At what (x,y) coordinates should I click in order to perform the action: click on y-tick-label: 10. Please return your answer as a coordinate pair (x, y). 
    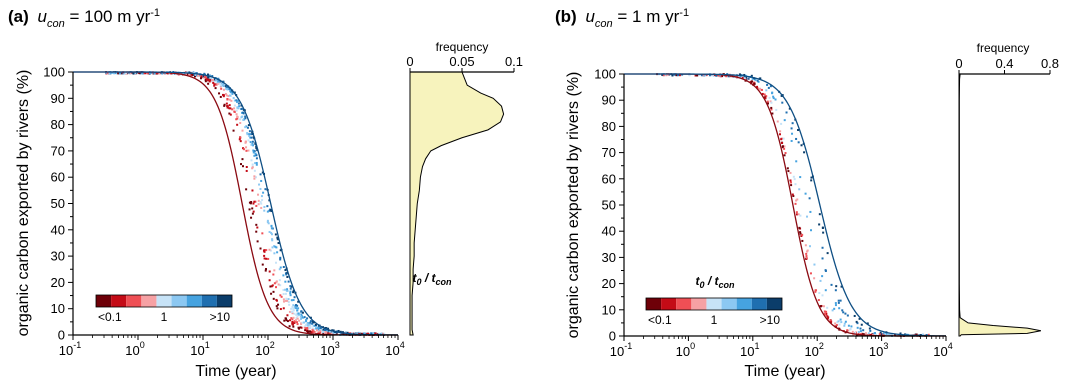
    Looking at the image, I should click on (58, 308).